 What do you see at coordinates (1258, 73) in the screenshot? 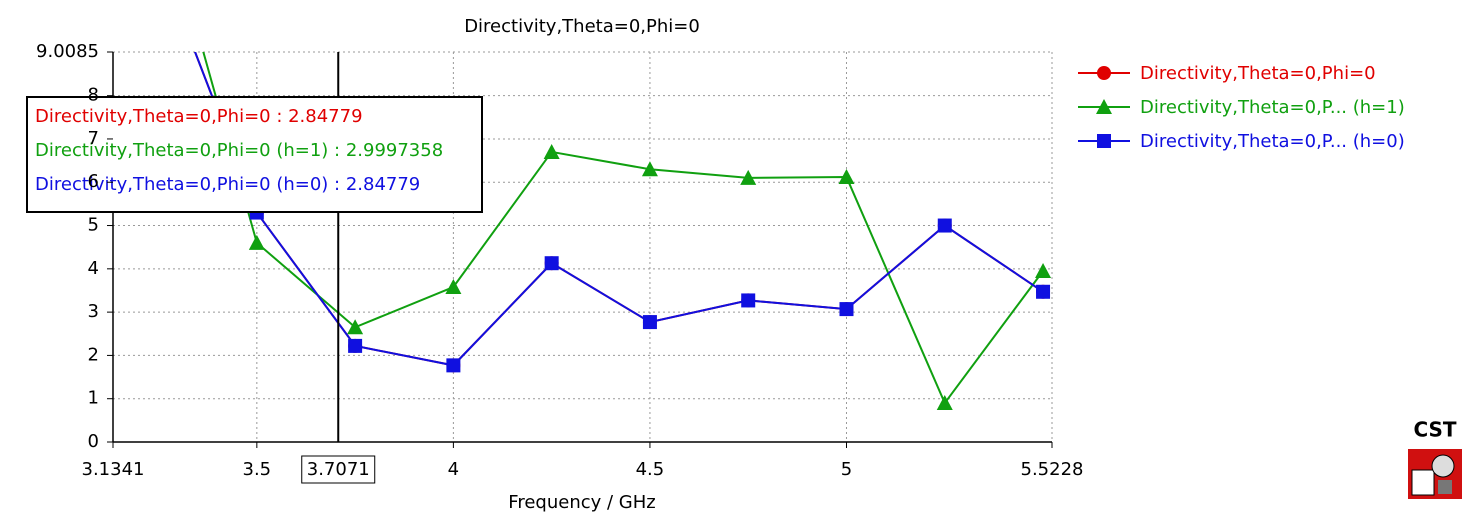
I see `legend-label: Directivity,Theta=0,Phi=0` at bounding box center [1258, 73].